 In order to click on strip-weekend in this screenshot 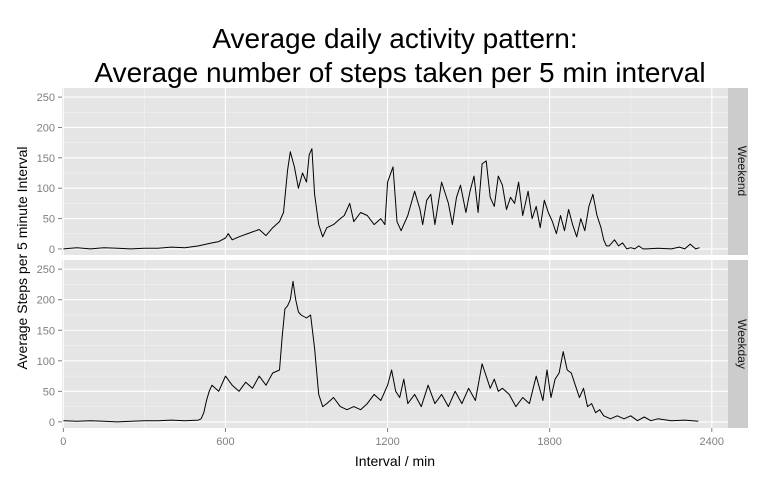, I will do `click(738, 171)`.